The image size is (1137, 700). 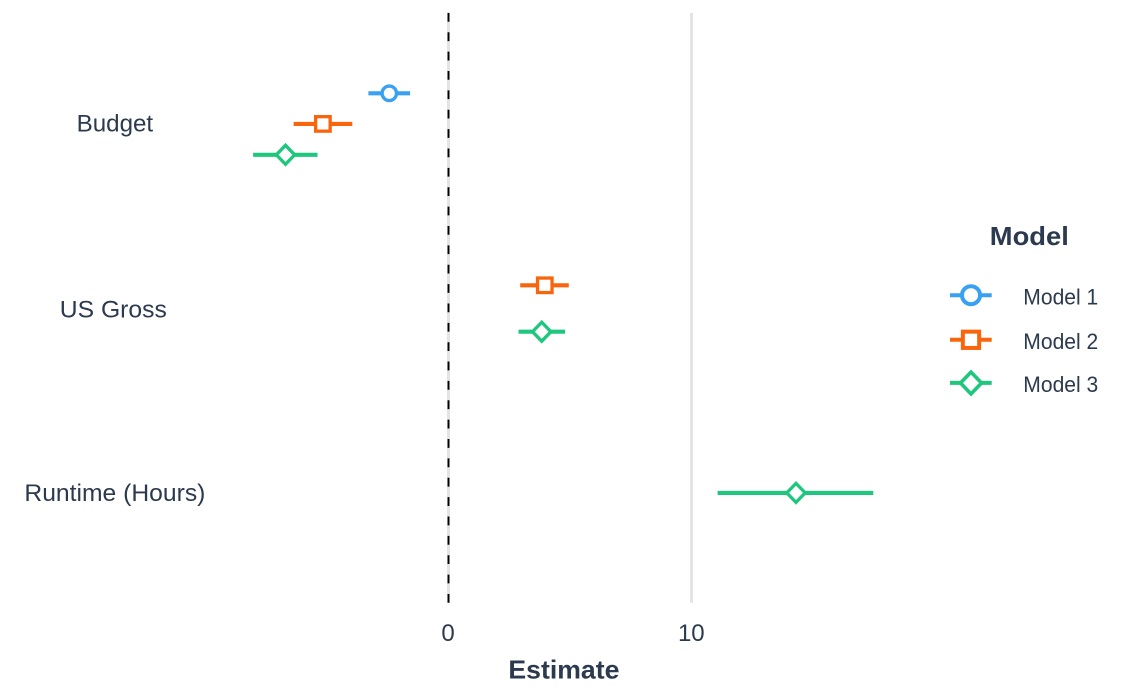 I want to click on svg-text: Model 1, so click(x=1060, y=296).